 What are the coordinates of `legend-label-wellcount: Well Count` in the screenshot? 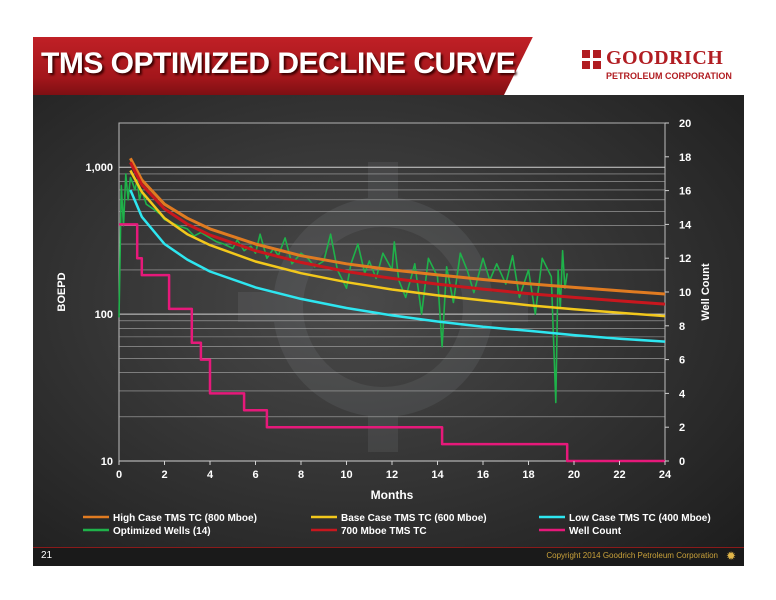 It's located at (595, 531).